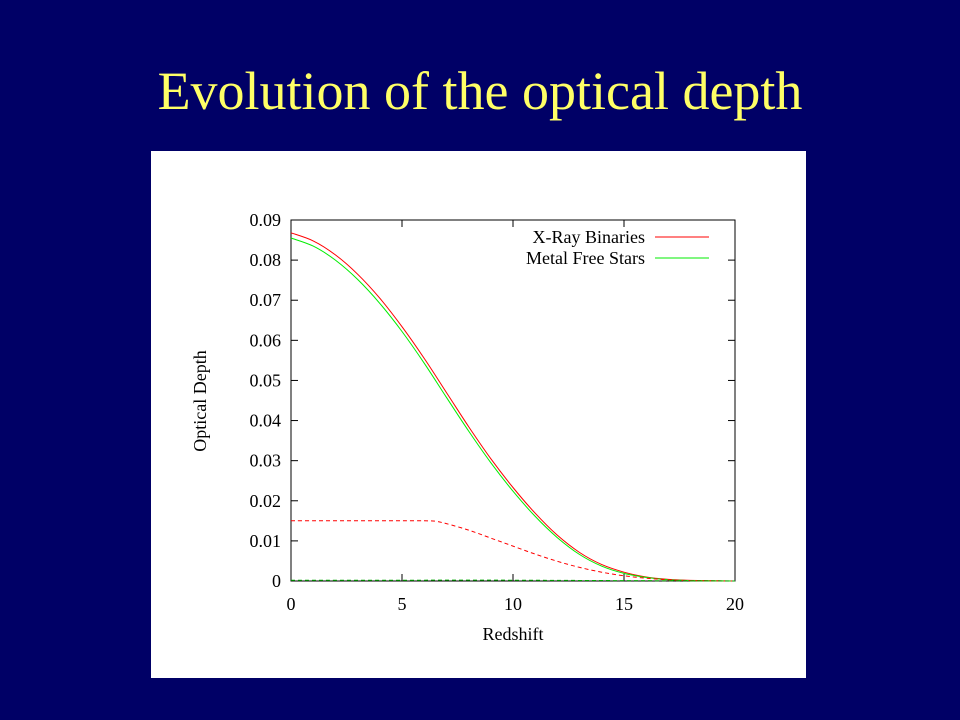 The image size is (960, 720). I want to click on x-tick-label: 10, so click(513, 604).